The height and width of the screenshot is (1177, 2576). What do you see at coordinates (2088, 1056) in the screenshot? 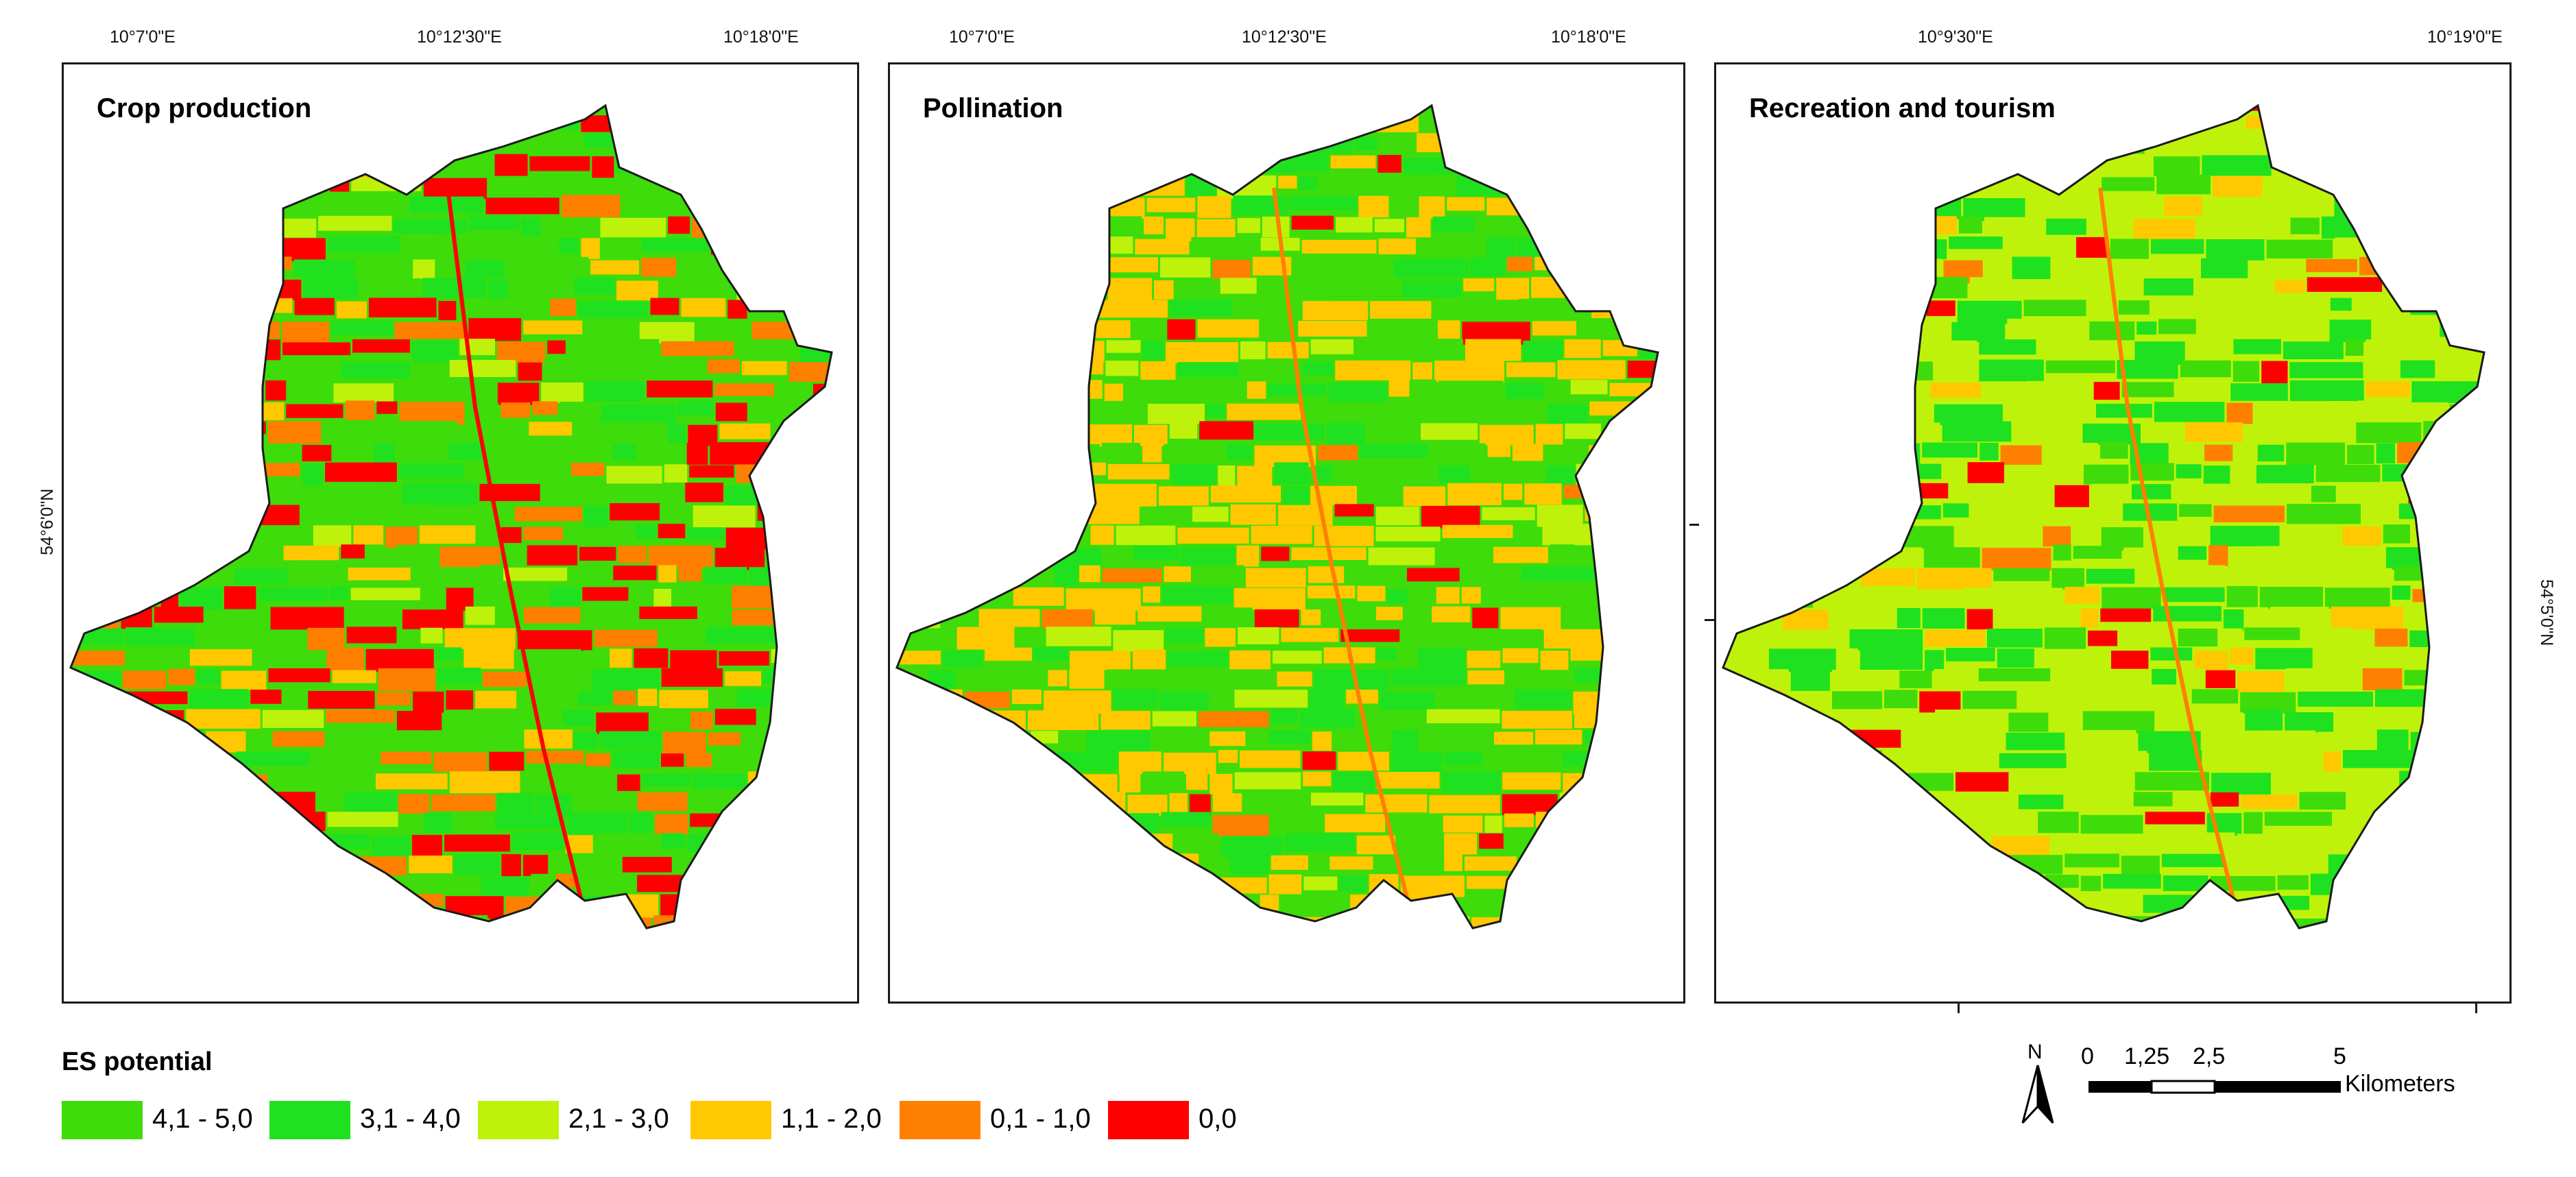
I see `scale-tick-label: 0` at bounding box center [2088, 1056].